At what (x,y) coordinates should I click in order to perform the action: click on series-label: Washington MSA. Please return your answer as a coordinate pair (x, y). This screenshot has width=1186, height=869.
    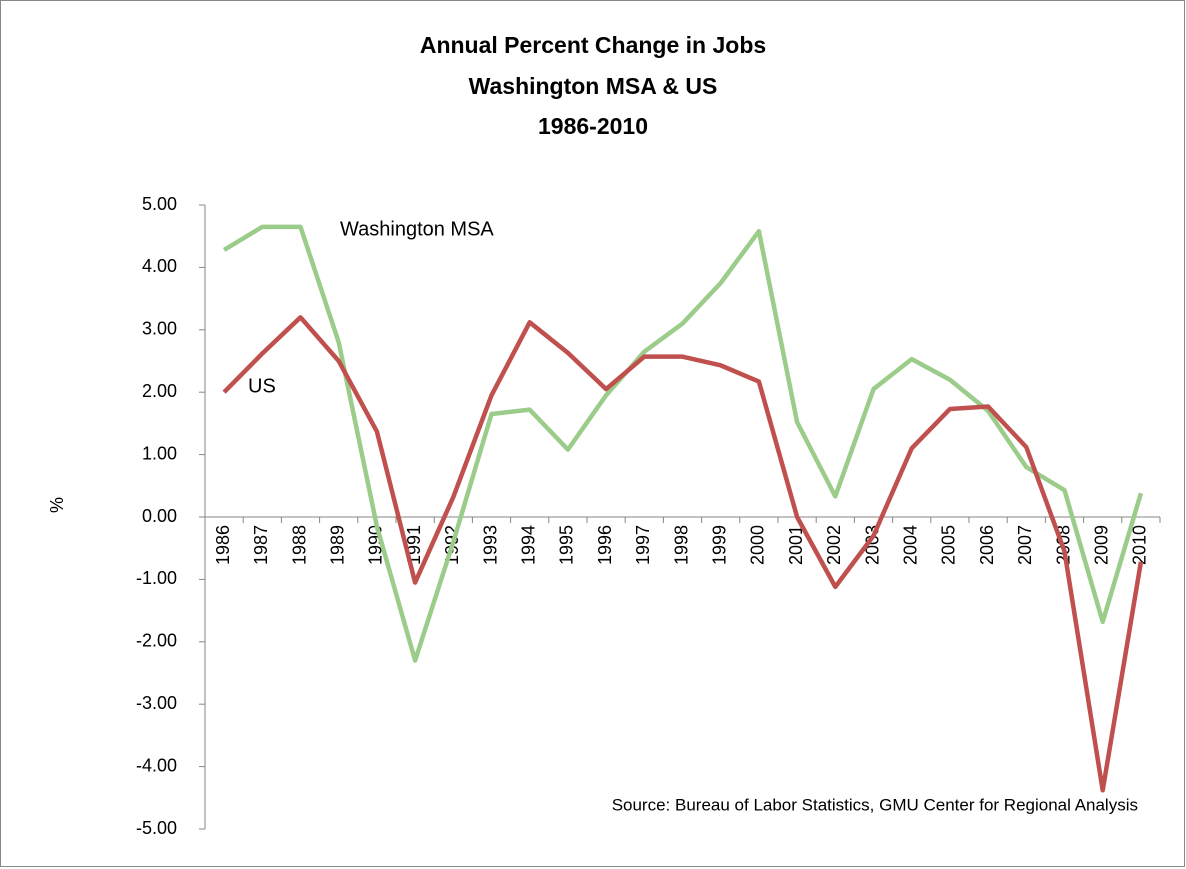
    Looking at the image, I should click on (417, 229).